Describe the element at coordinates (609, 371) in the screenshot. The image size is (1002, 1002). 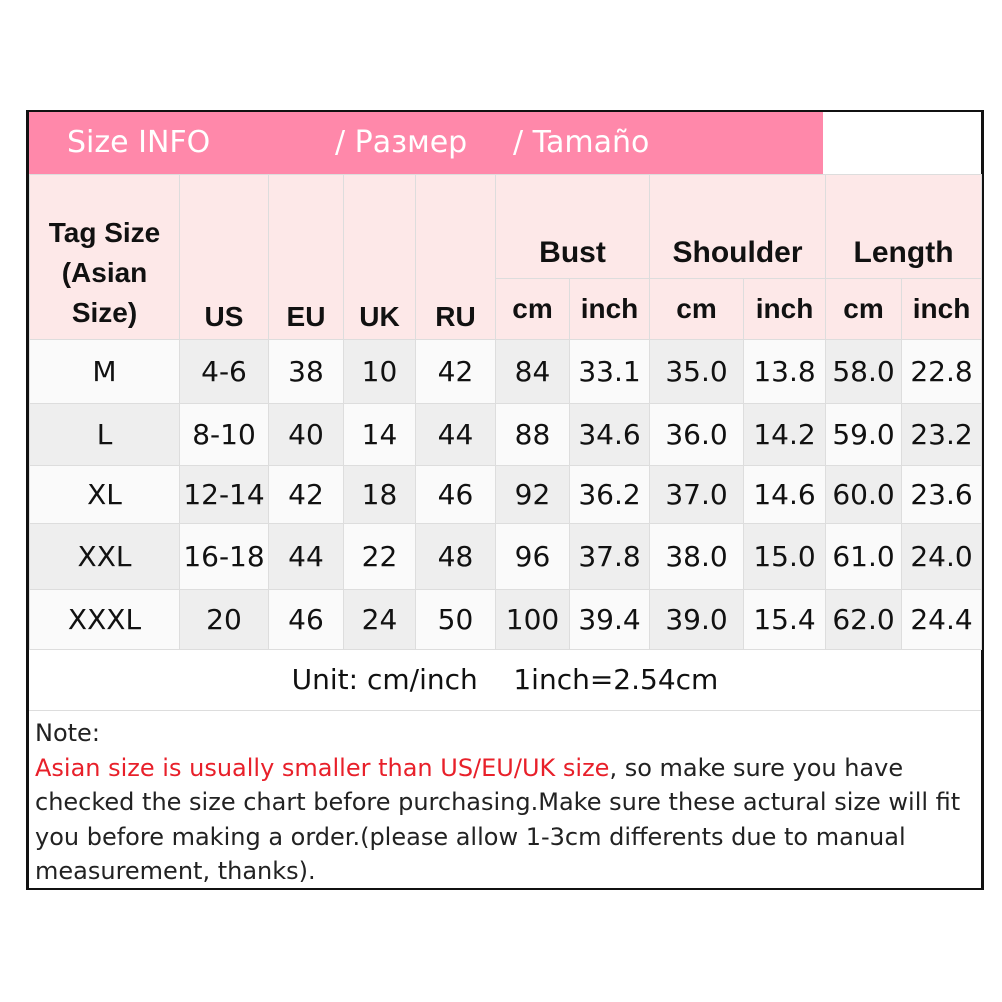
I see `size-cell: 33.1` at that location.